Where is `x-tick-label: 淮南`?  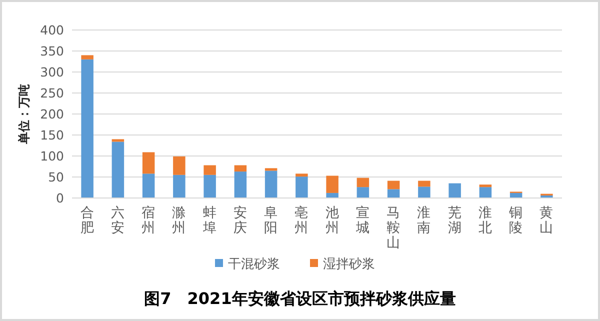 x-tick-label: 淮南 is located at coordinates (424, 220).